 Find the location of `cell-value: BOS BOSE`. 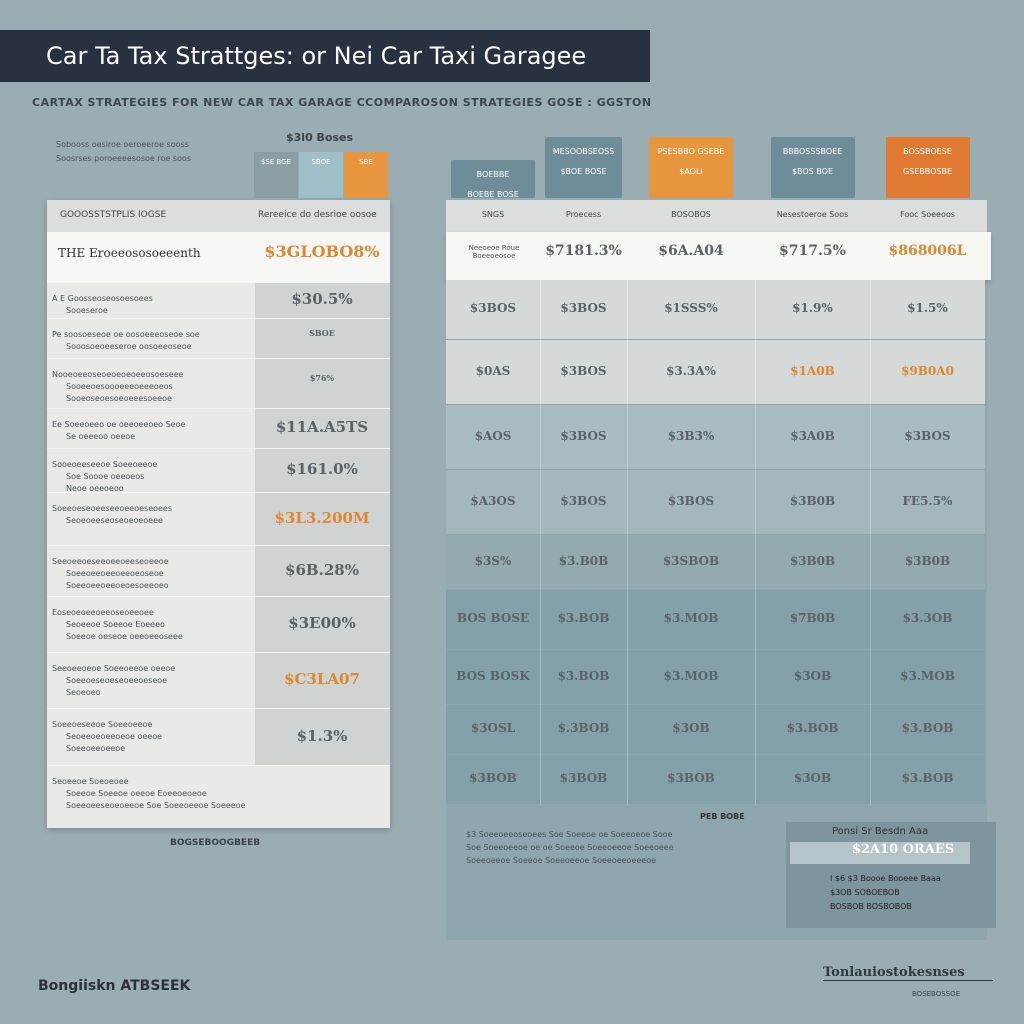

cell-value: BOS BOSE is located at coordinates (493, 618).